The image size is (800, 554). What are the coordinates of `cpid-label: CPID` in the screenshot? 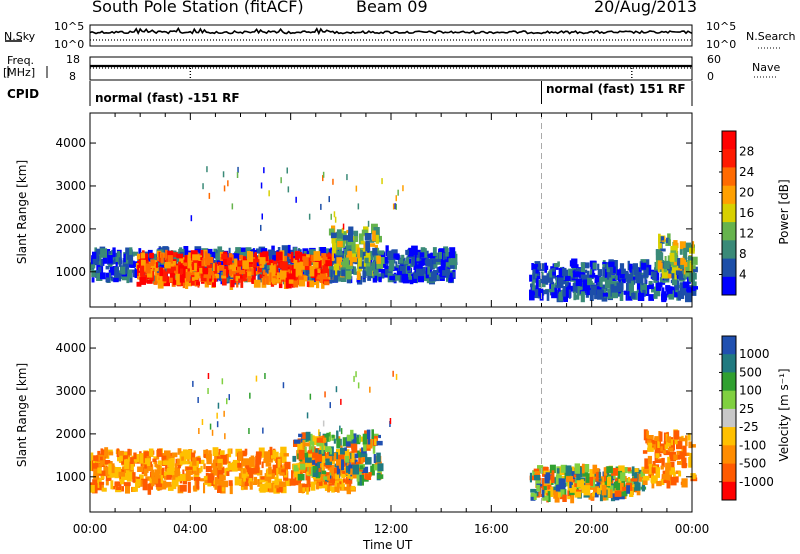 It's located at (23, 94).